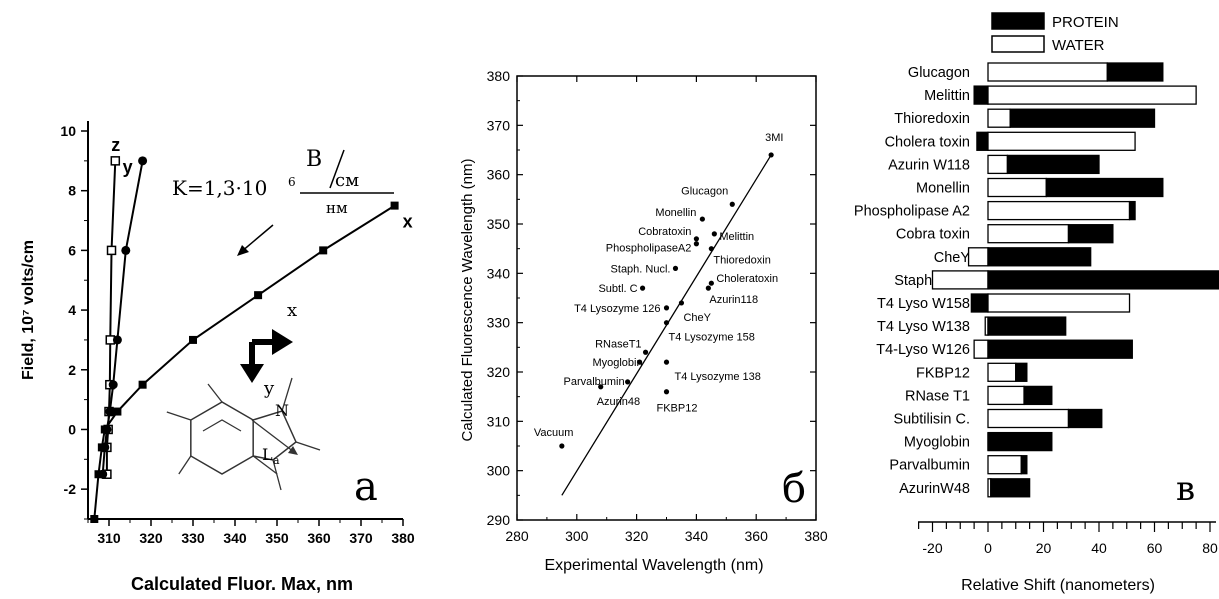 This screenshot has height=599, width=1219. Describe the element at coordinates (618, 344) in the screenshot. I see `panel-b-point-label: RNaseT1` at that location.